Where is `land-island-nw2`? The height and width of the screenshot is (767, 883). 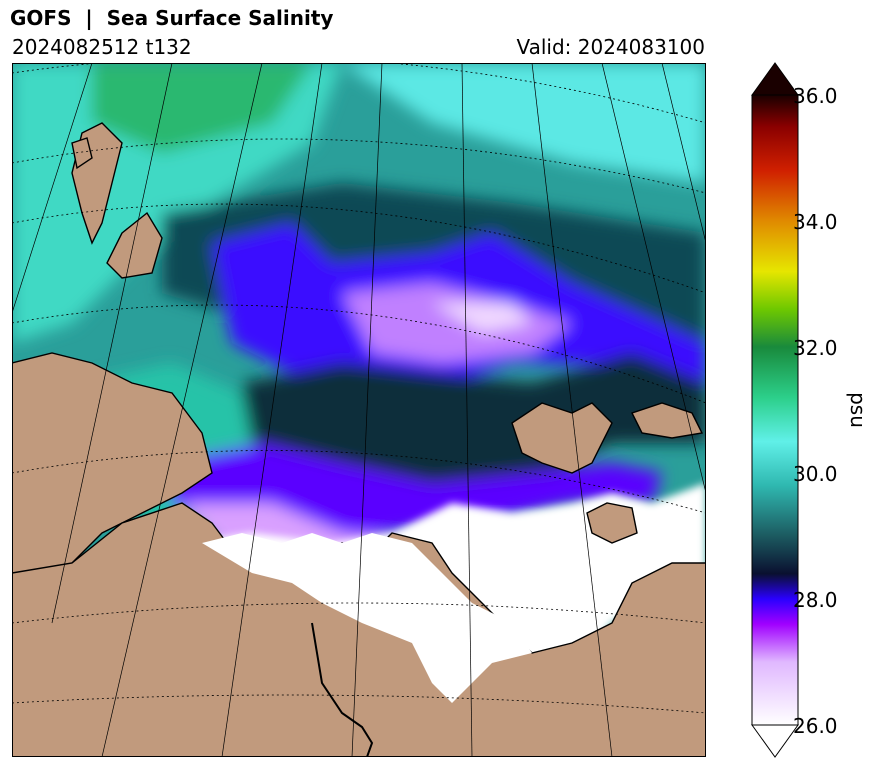 land-island-nw2 is located at coordinates (134, 245).